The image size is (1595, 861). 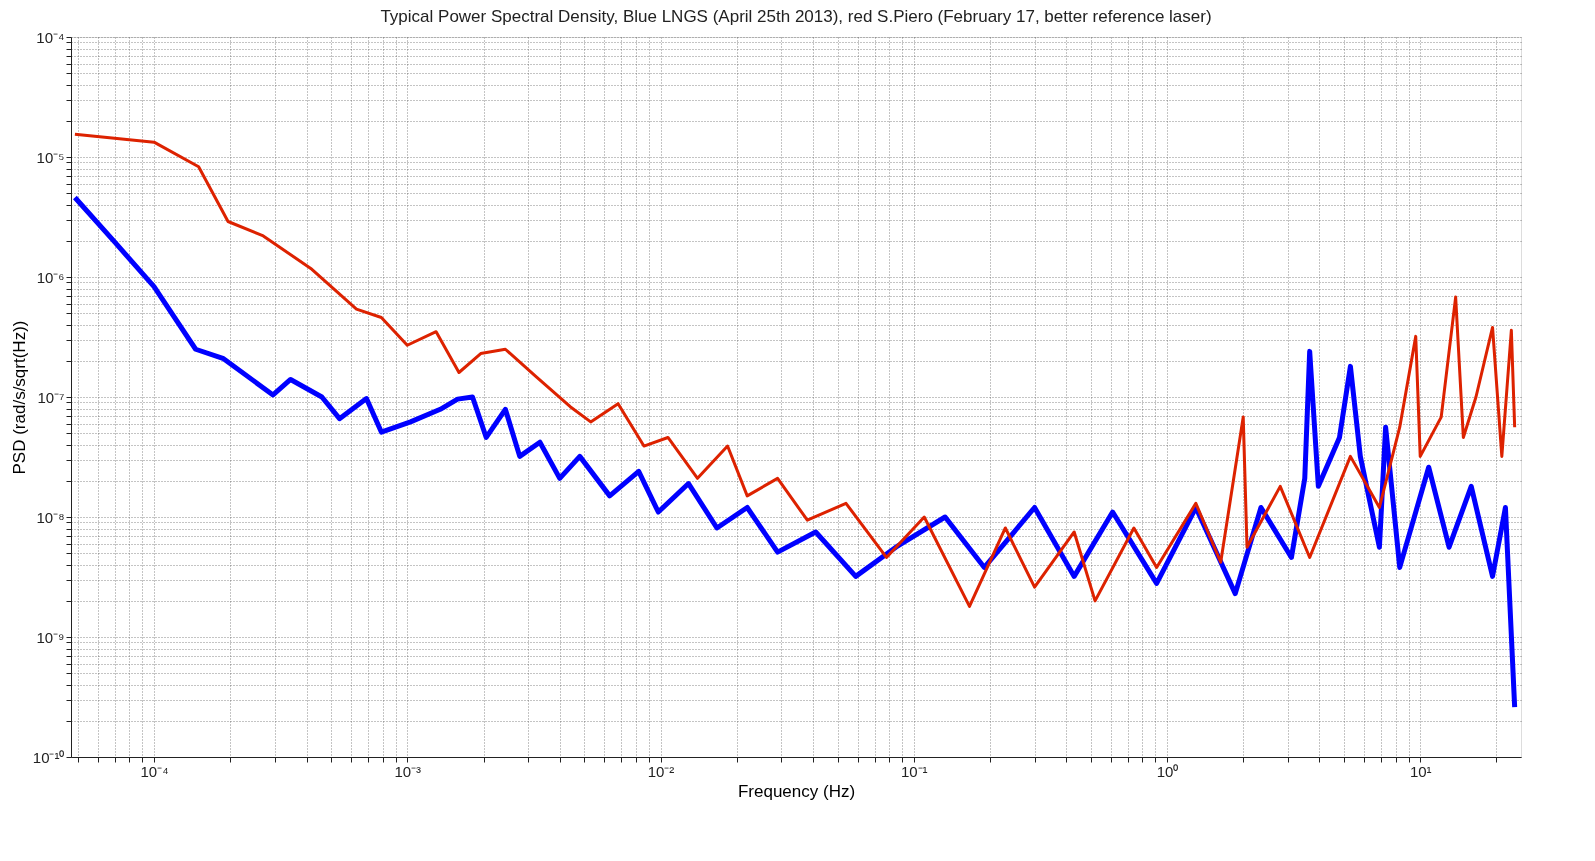 What do you see at coordinates (1420, 771) in the screenshot?
I see `x-tick-label: 10¹` at bounding box center [1420, 771].